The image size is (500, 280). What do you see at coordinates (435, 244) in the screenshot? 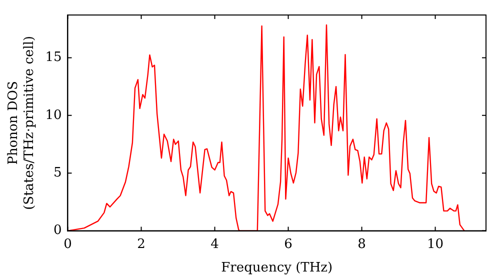
I see `x-tick-label: 10` at bounding box center [435, 244].